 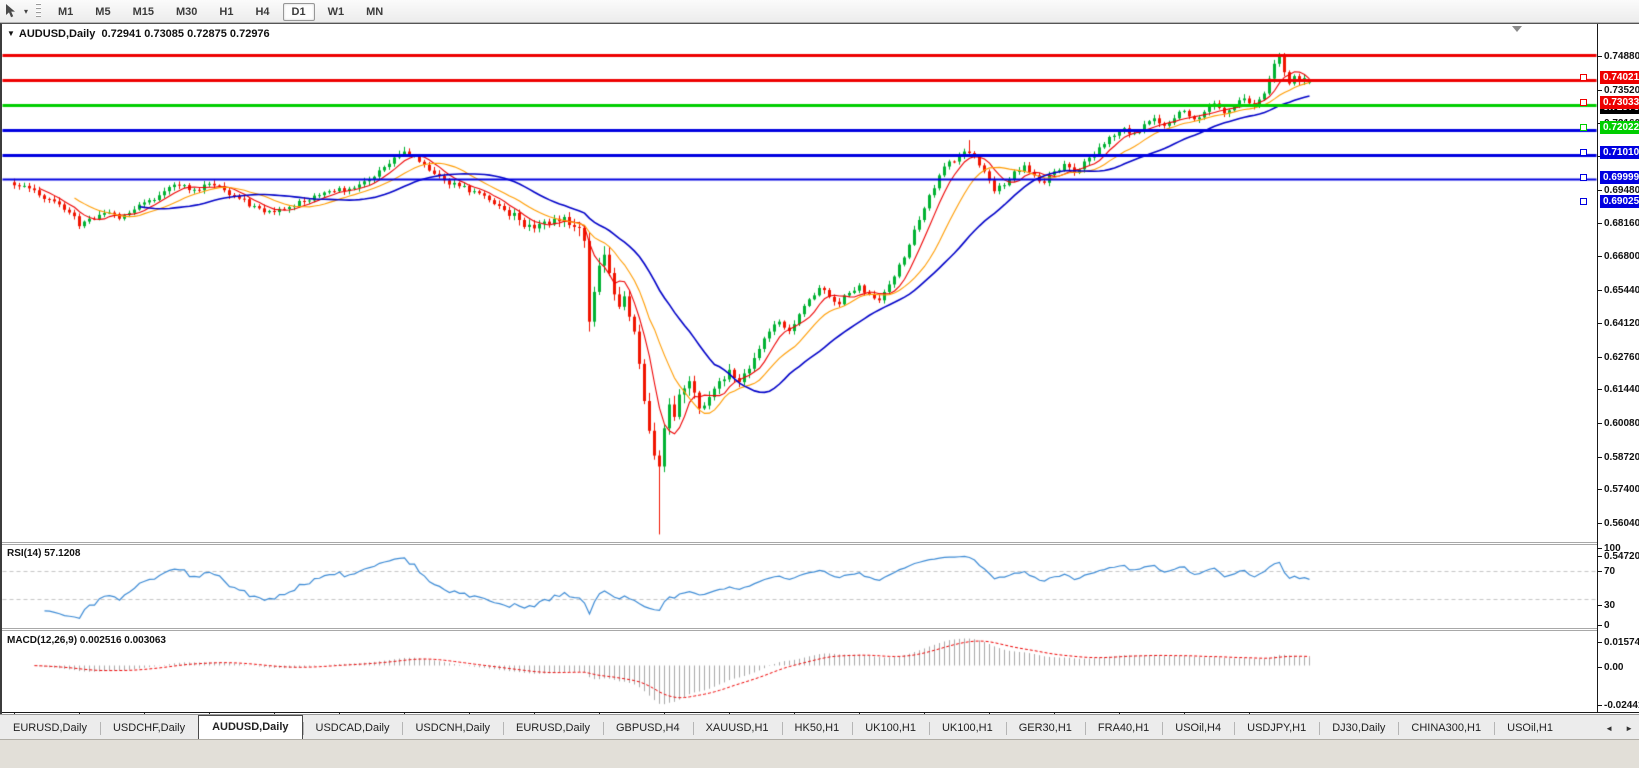 I want to click on chart-tab-usdjpy-h1: USDJPY,H1, so click(x=1276, y=728).